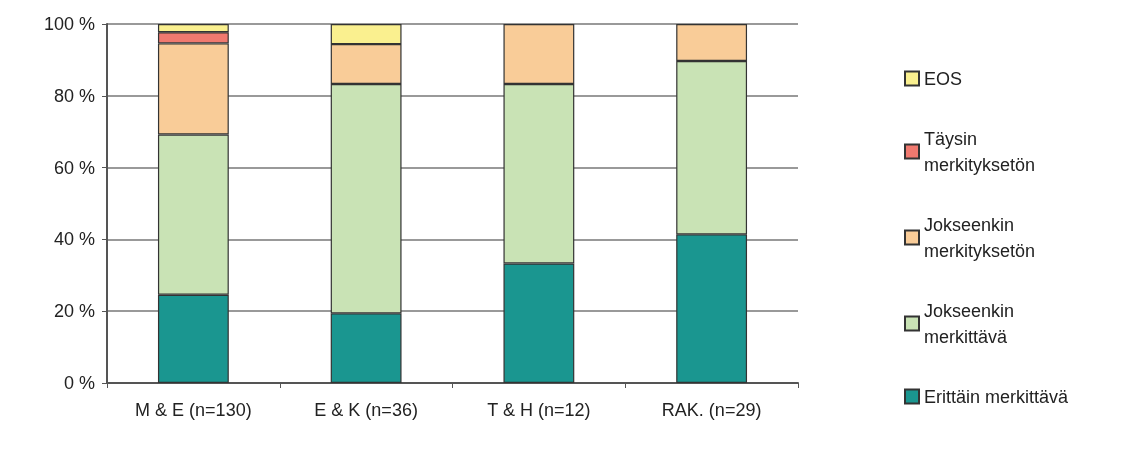 The height and width of the screenshot is (475, 1144). Describe the element at coordinates (69, 24) in the screenshot. I see `y-tick-label: 100 %` at that location.